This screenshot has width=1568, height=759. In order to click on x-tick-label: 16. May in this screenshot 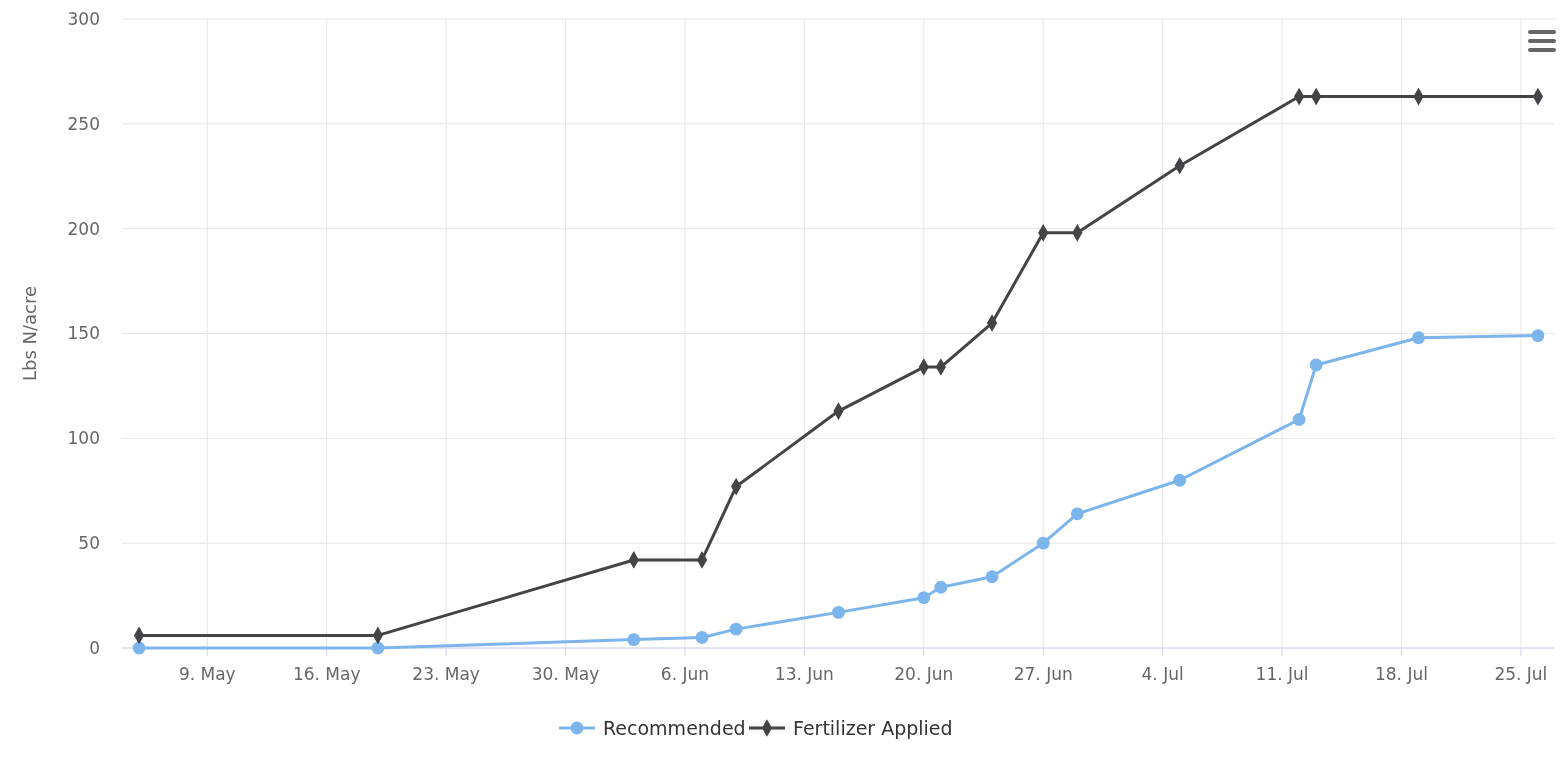, I will do `click(326, 674)`.